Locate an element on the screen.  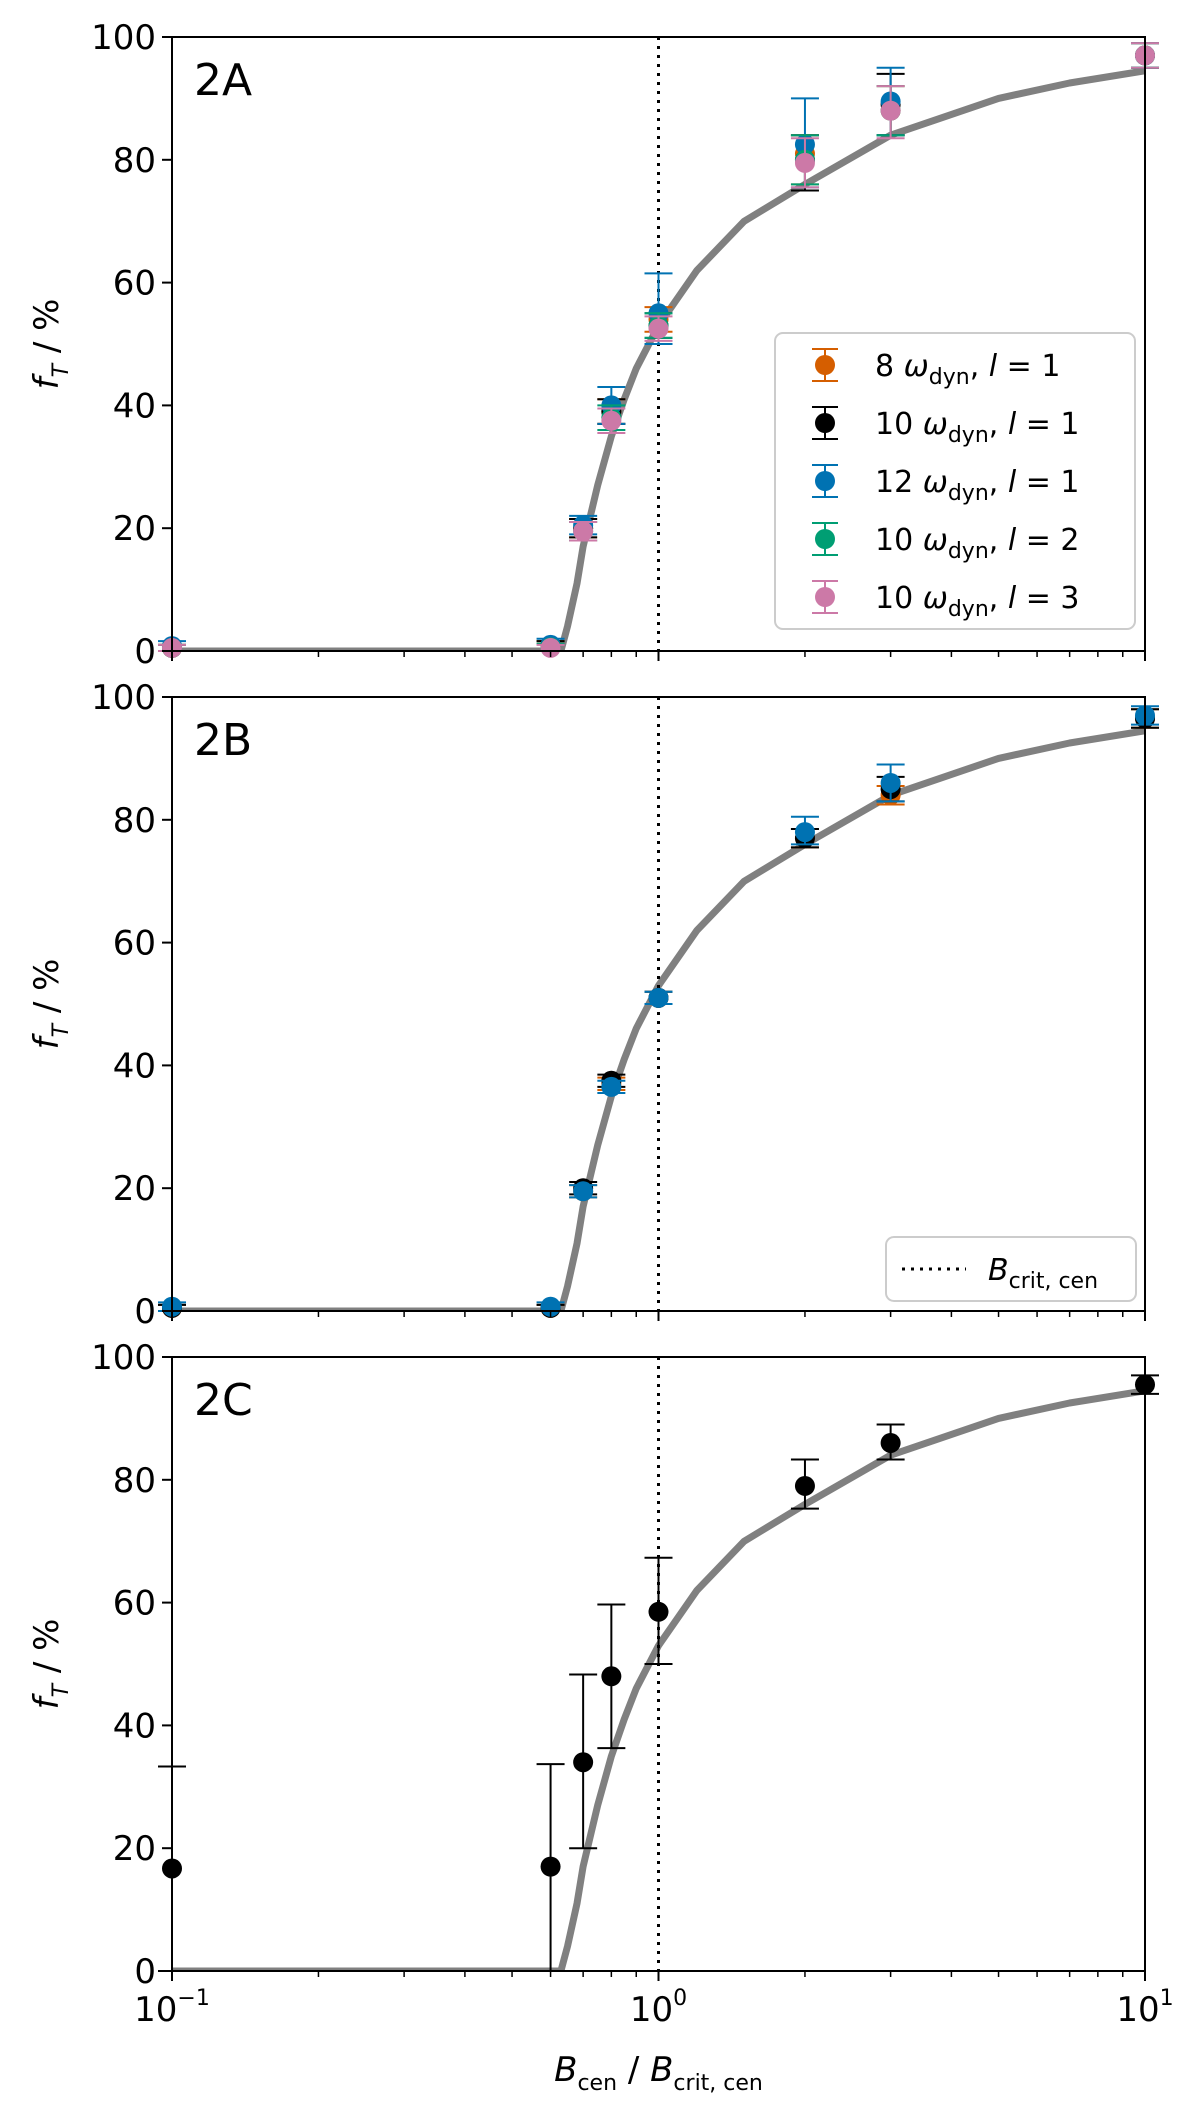
legend-entry: 10 ωdyn, l = 2 is located at coordinates (977, 543).